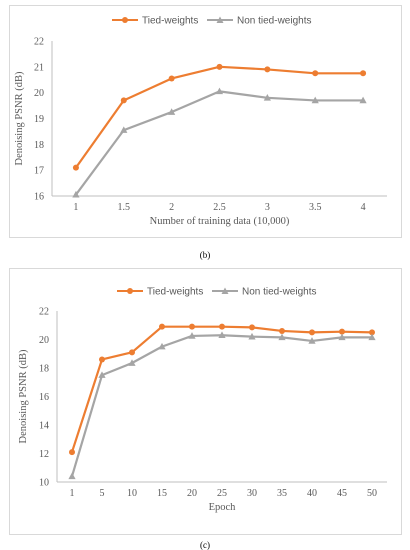 This screenshot has width=410, height=550. What do you see at coordinates (372, 493) in the screenshot?
I see `x-tick-label: 50` at bounding box center [372, 493].